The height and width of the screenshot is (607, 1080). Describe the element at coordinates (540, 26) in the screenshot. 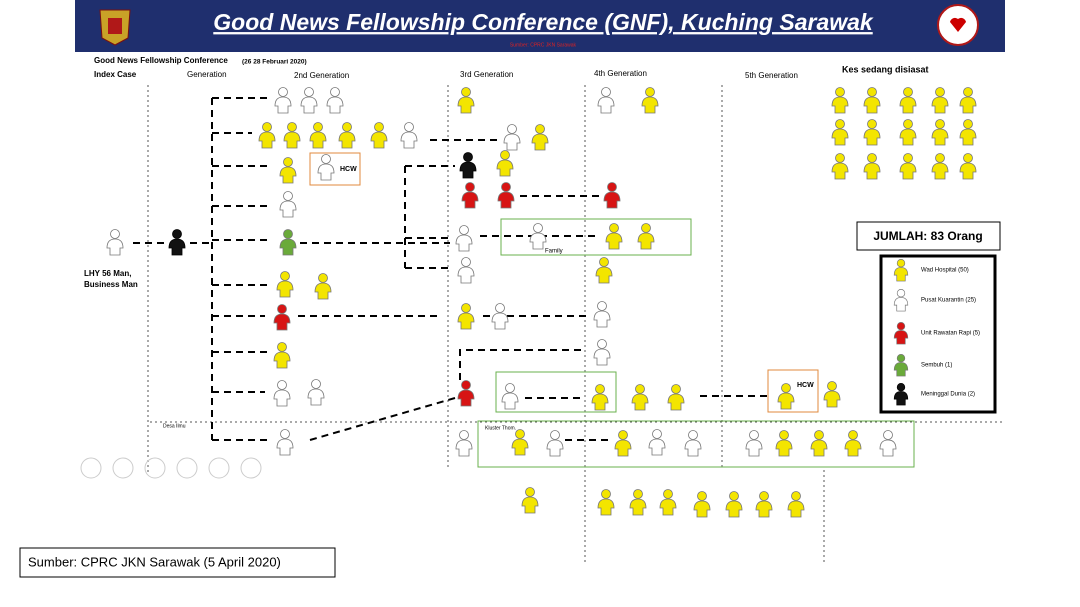

I see `header-band` at that location.